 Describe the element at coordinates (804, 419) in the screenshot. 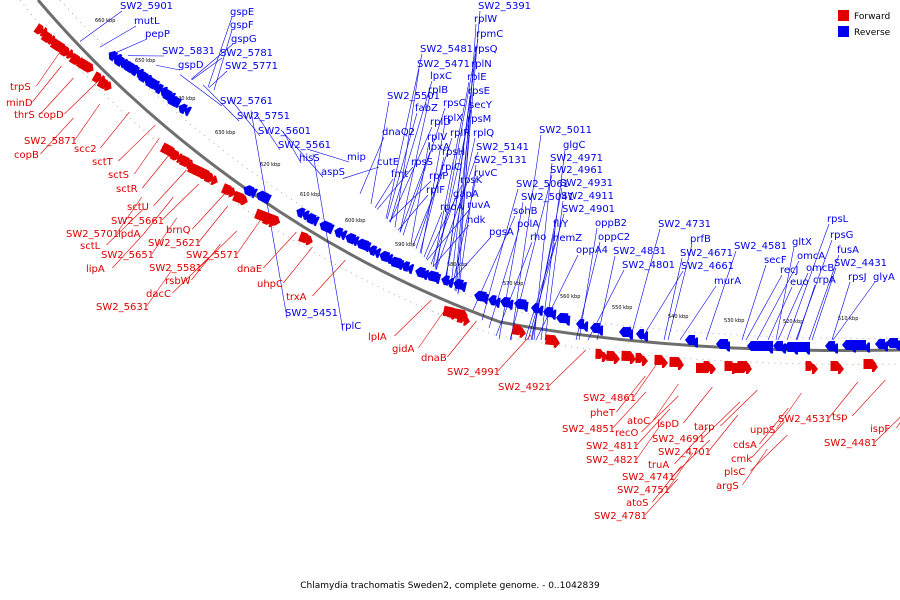

I see `gene-label-sw2-4531: SW2_4531` at that location.